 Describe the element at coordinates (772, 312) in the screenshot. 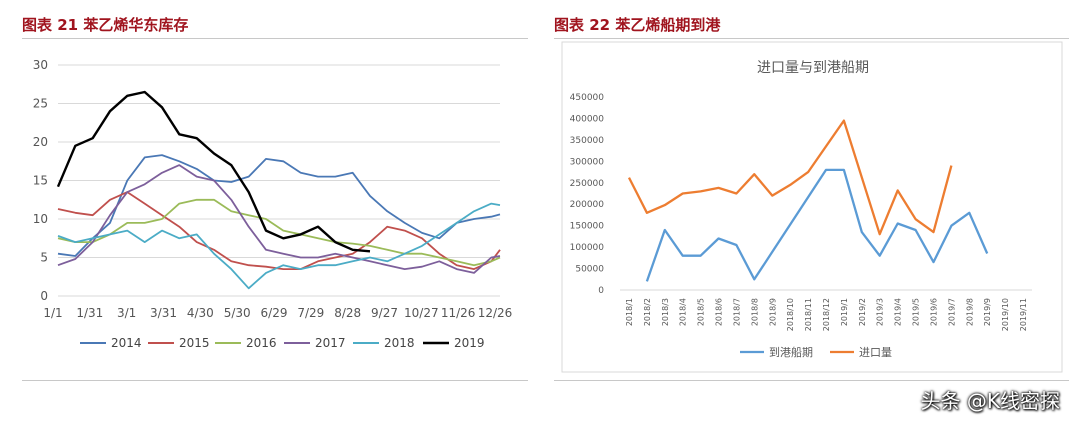

I see `x-tick-label: 2018/9` at that location.